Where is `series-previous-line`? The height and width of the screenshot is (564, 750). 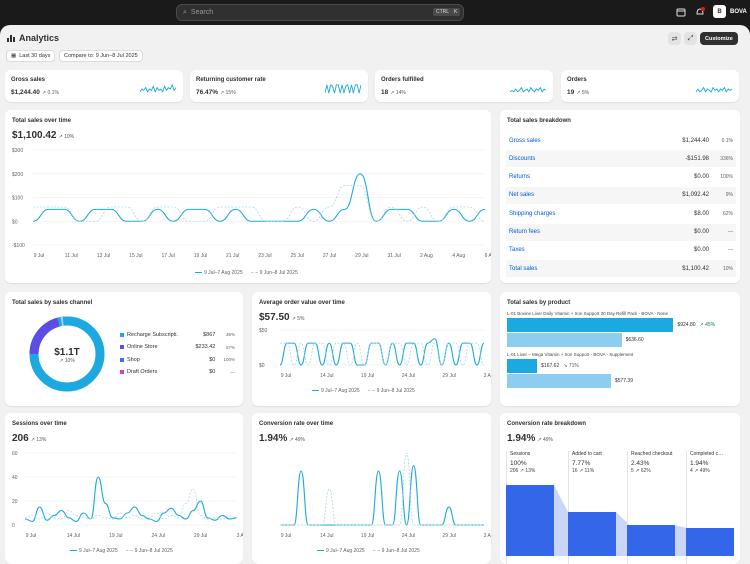 series-previous-line is located at coordinates (259, 203).